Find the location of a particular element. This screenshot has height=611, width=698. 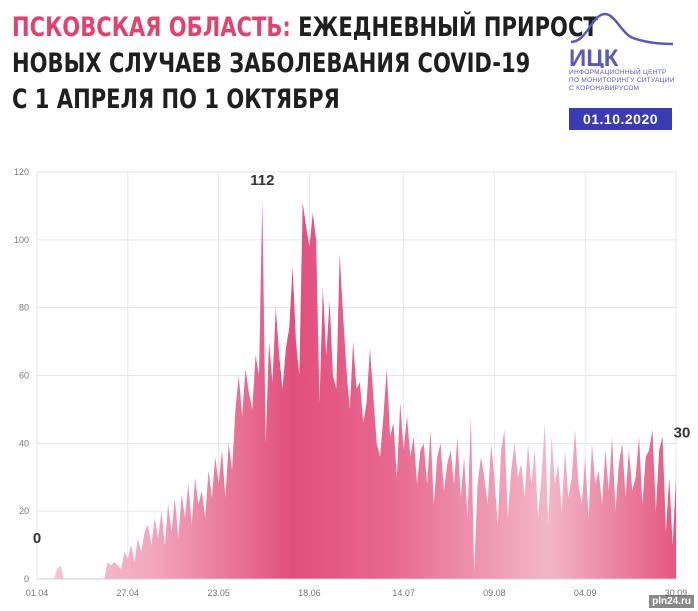

y-tick-label: 60 is located at coordinates (24, 376).